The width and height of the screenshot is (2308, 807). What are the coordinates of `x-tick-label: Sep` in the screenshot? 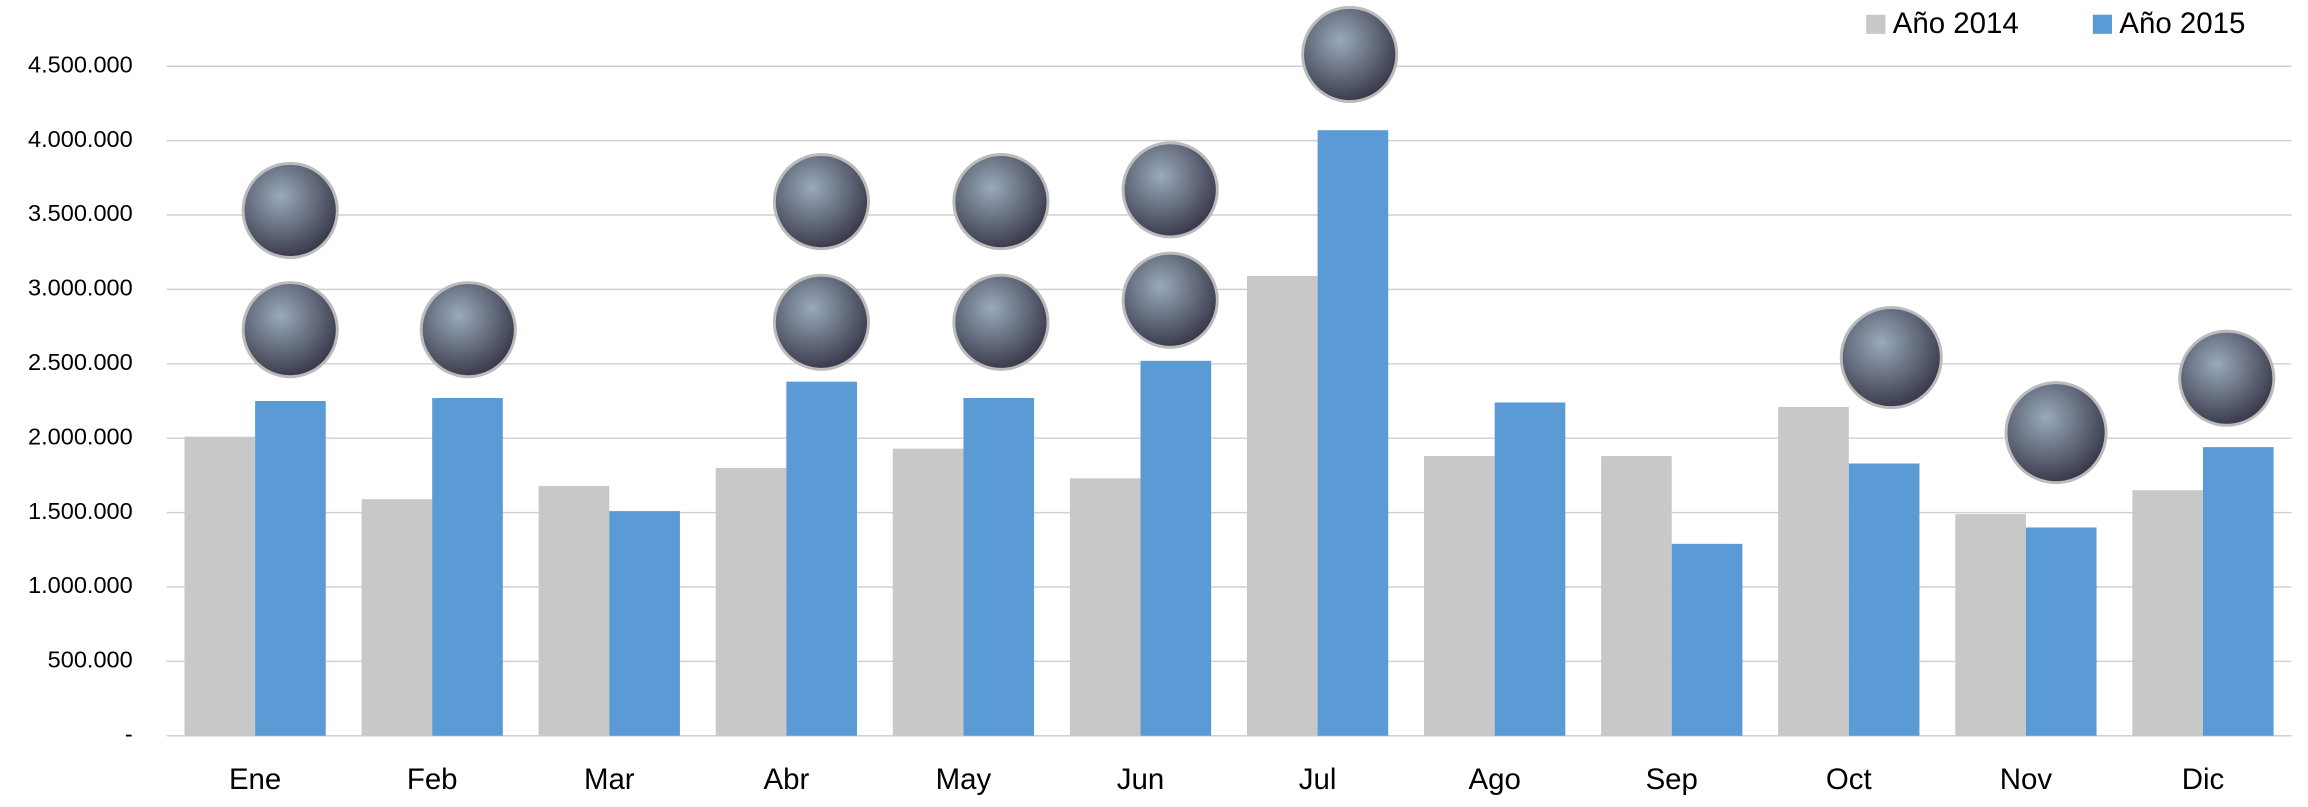 It's located at (1672, 779).